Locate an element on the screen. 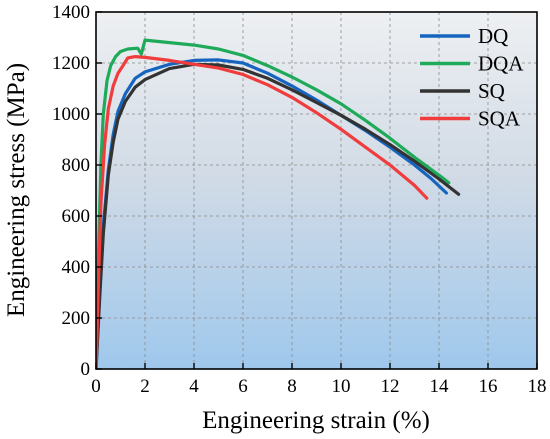 This screenshot has height=439, width=550. y-tick-label: 1000 is located at coordinates (71, 114).